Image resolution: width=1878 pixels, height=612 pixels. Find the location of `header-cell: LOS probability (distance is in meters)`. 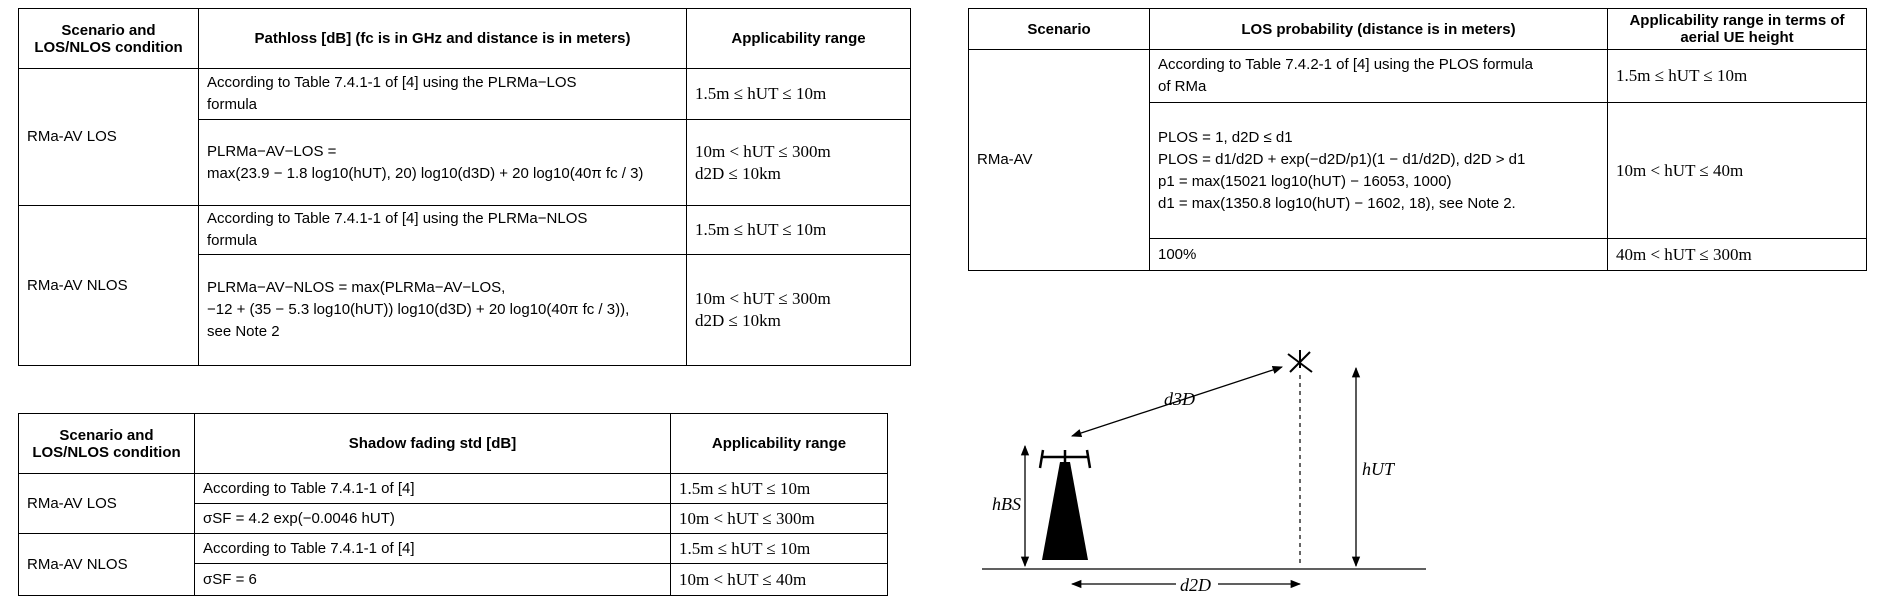

header-cell: LOS probability (distance is in meters) is located at coordinates (1378, 29).